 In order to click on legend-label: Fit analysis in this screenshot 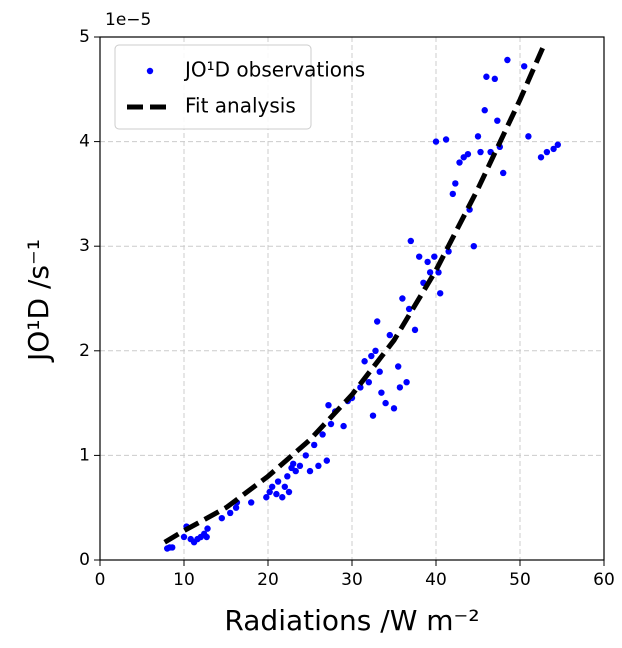, I will do `click(240, 106)`.